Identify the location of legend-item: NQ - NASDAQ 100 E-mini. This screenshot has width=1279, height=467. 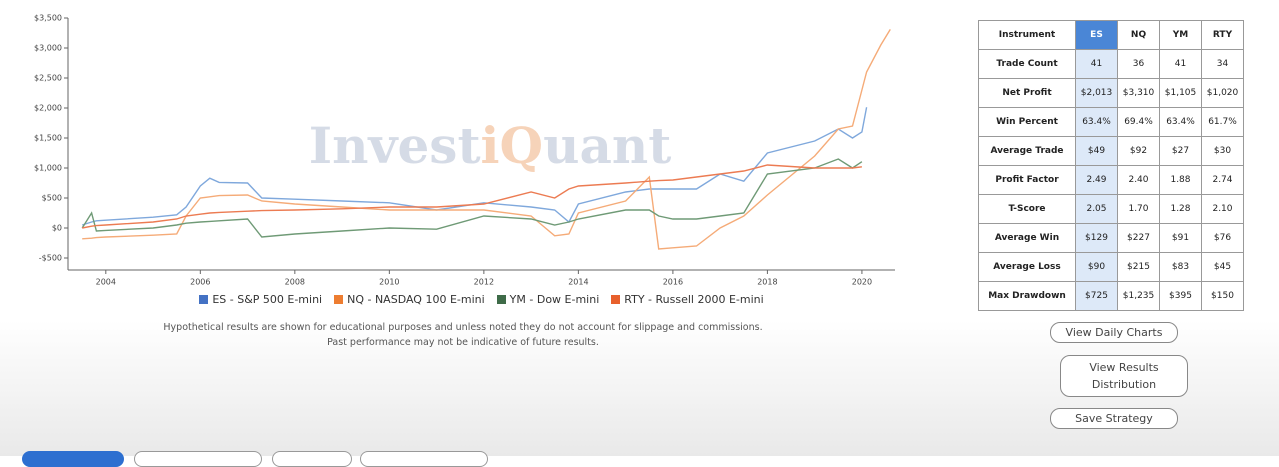
(409, 299).